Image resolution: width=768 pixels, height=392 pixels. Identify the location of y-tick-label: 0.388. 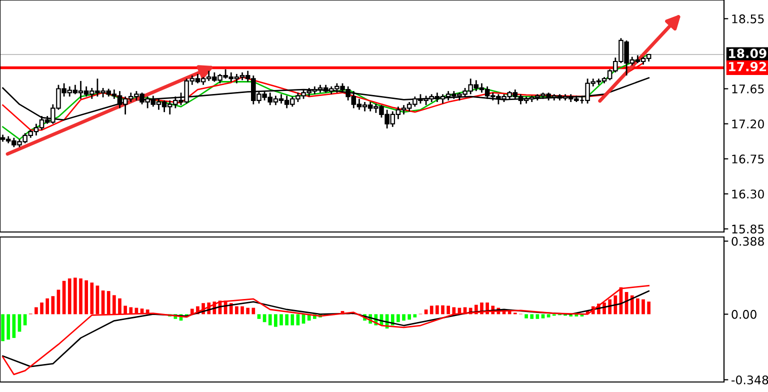
(748, 241).